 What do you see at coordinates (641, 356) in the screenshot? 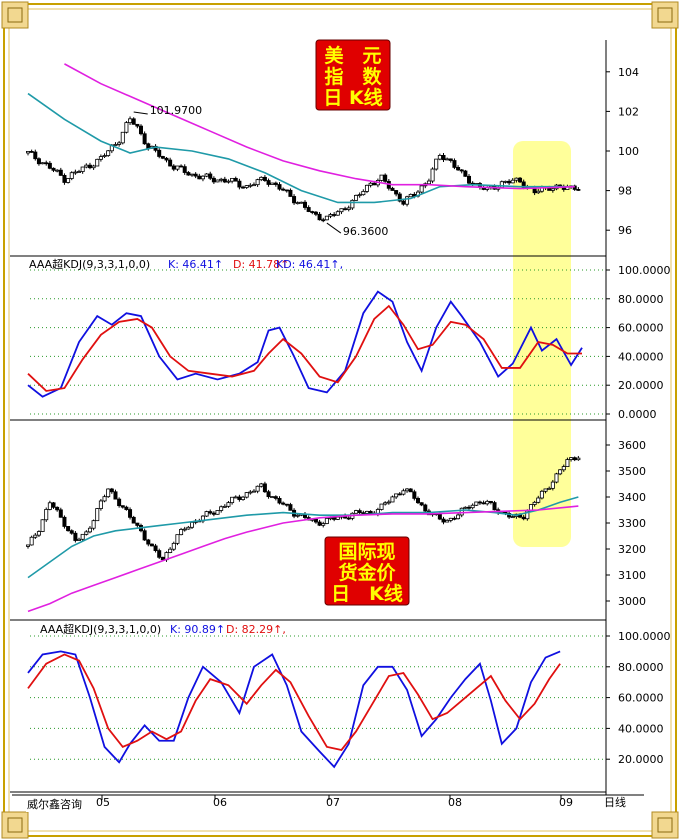
I see `ytick-label-1-2: 40.0000` at bounding box center [641, 356].